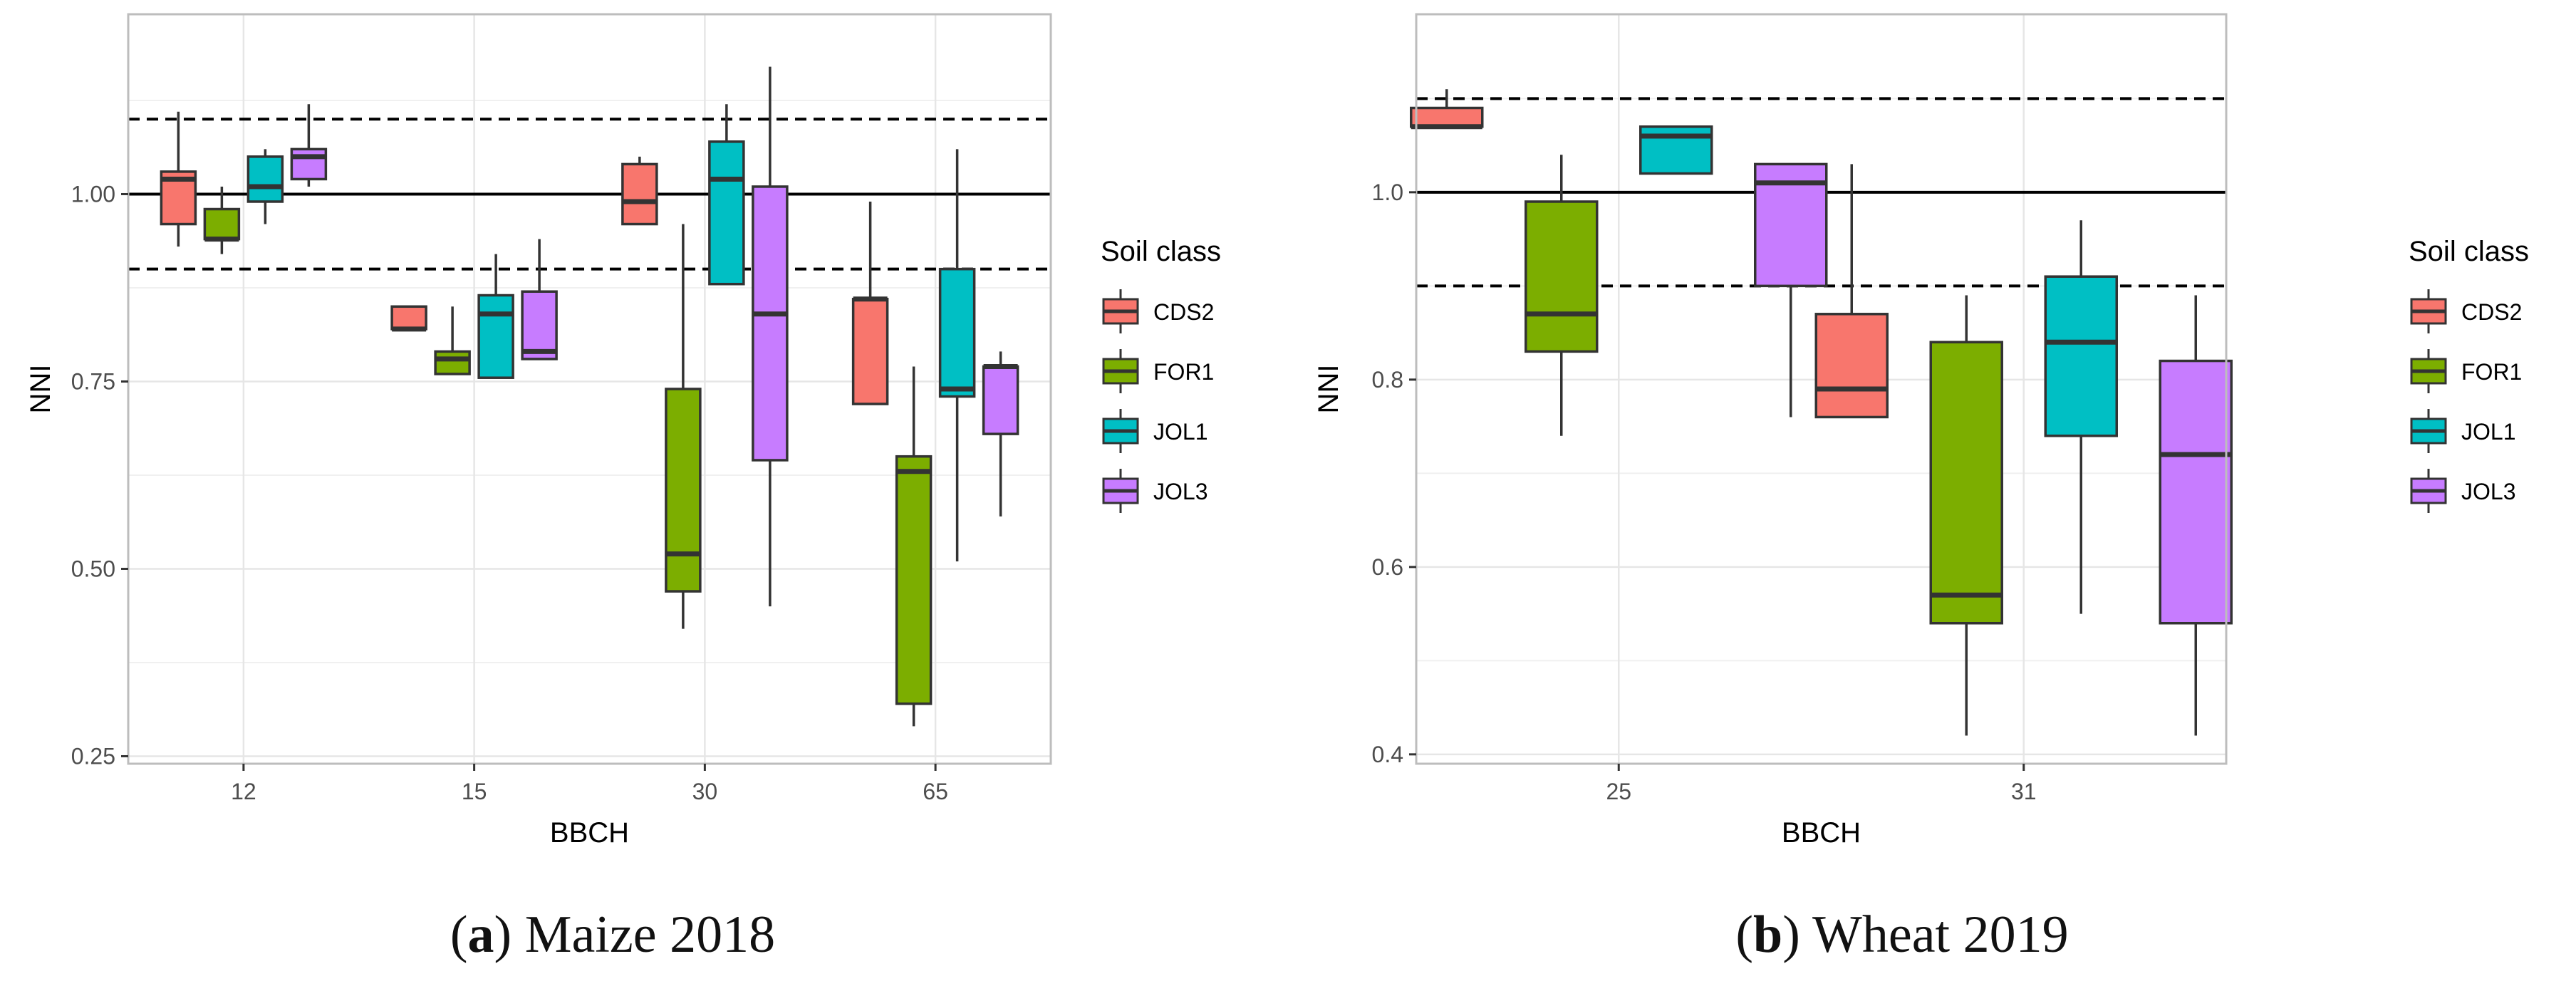 The width and height of the screenshot is (2576, 986). Describe the element at coordinates (243, 791) in the screenshot. I see `charta-x-tick-label: 12` at that location.